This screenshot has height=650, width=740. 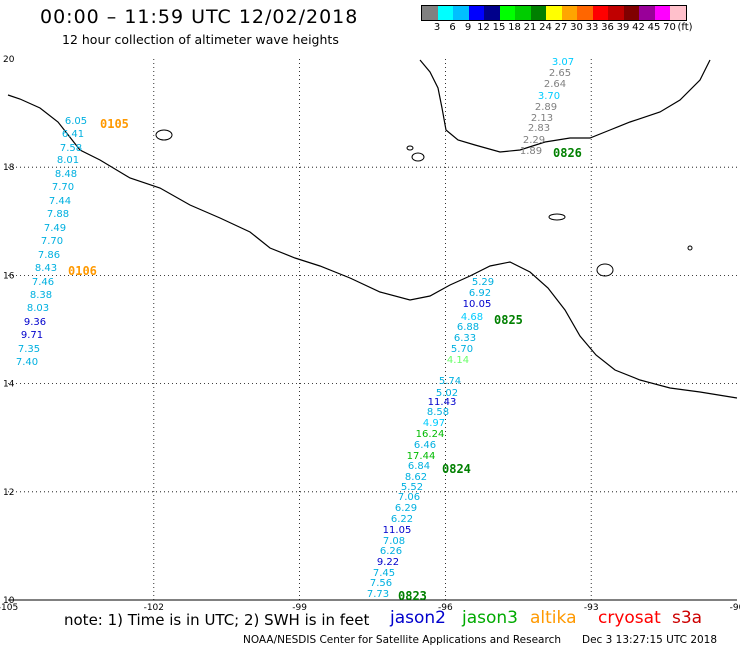 I want to click on wave-height-reading: 6.88, so click(x=468, y=327).